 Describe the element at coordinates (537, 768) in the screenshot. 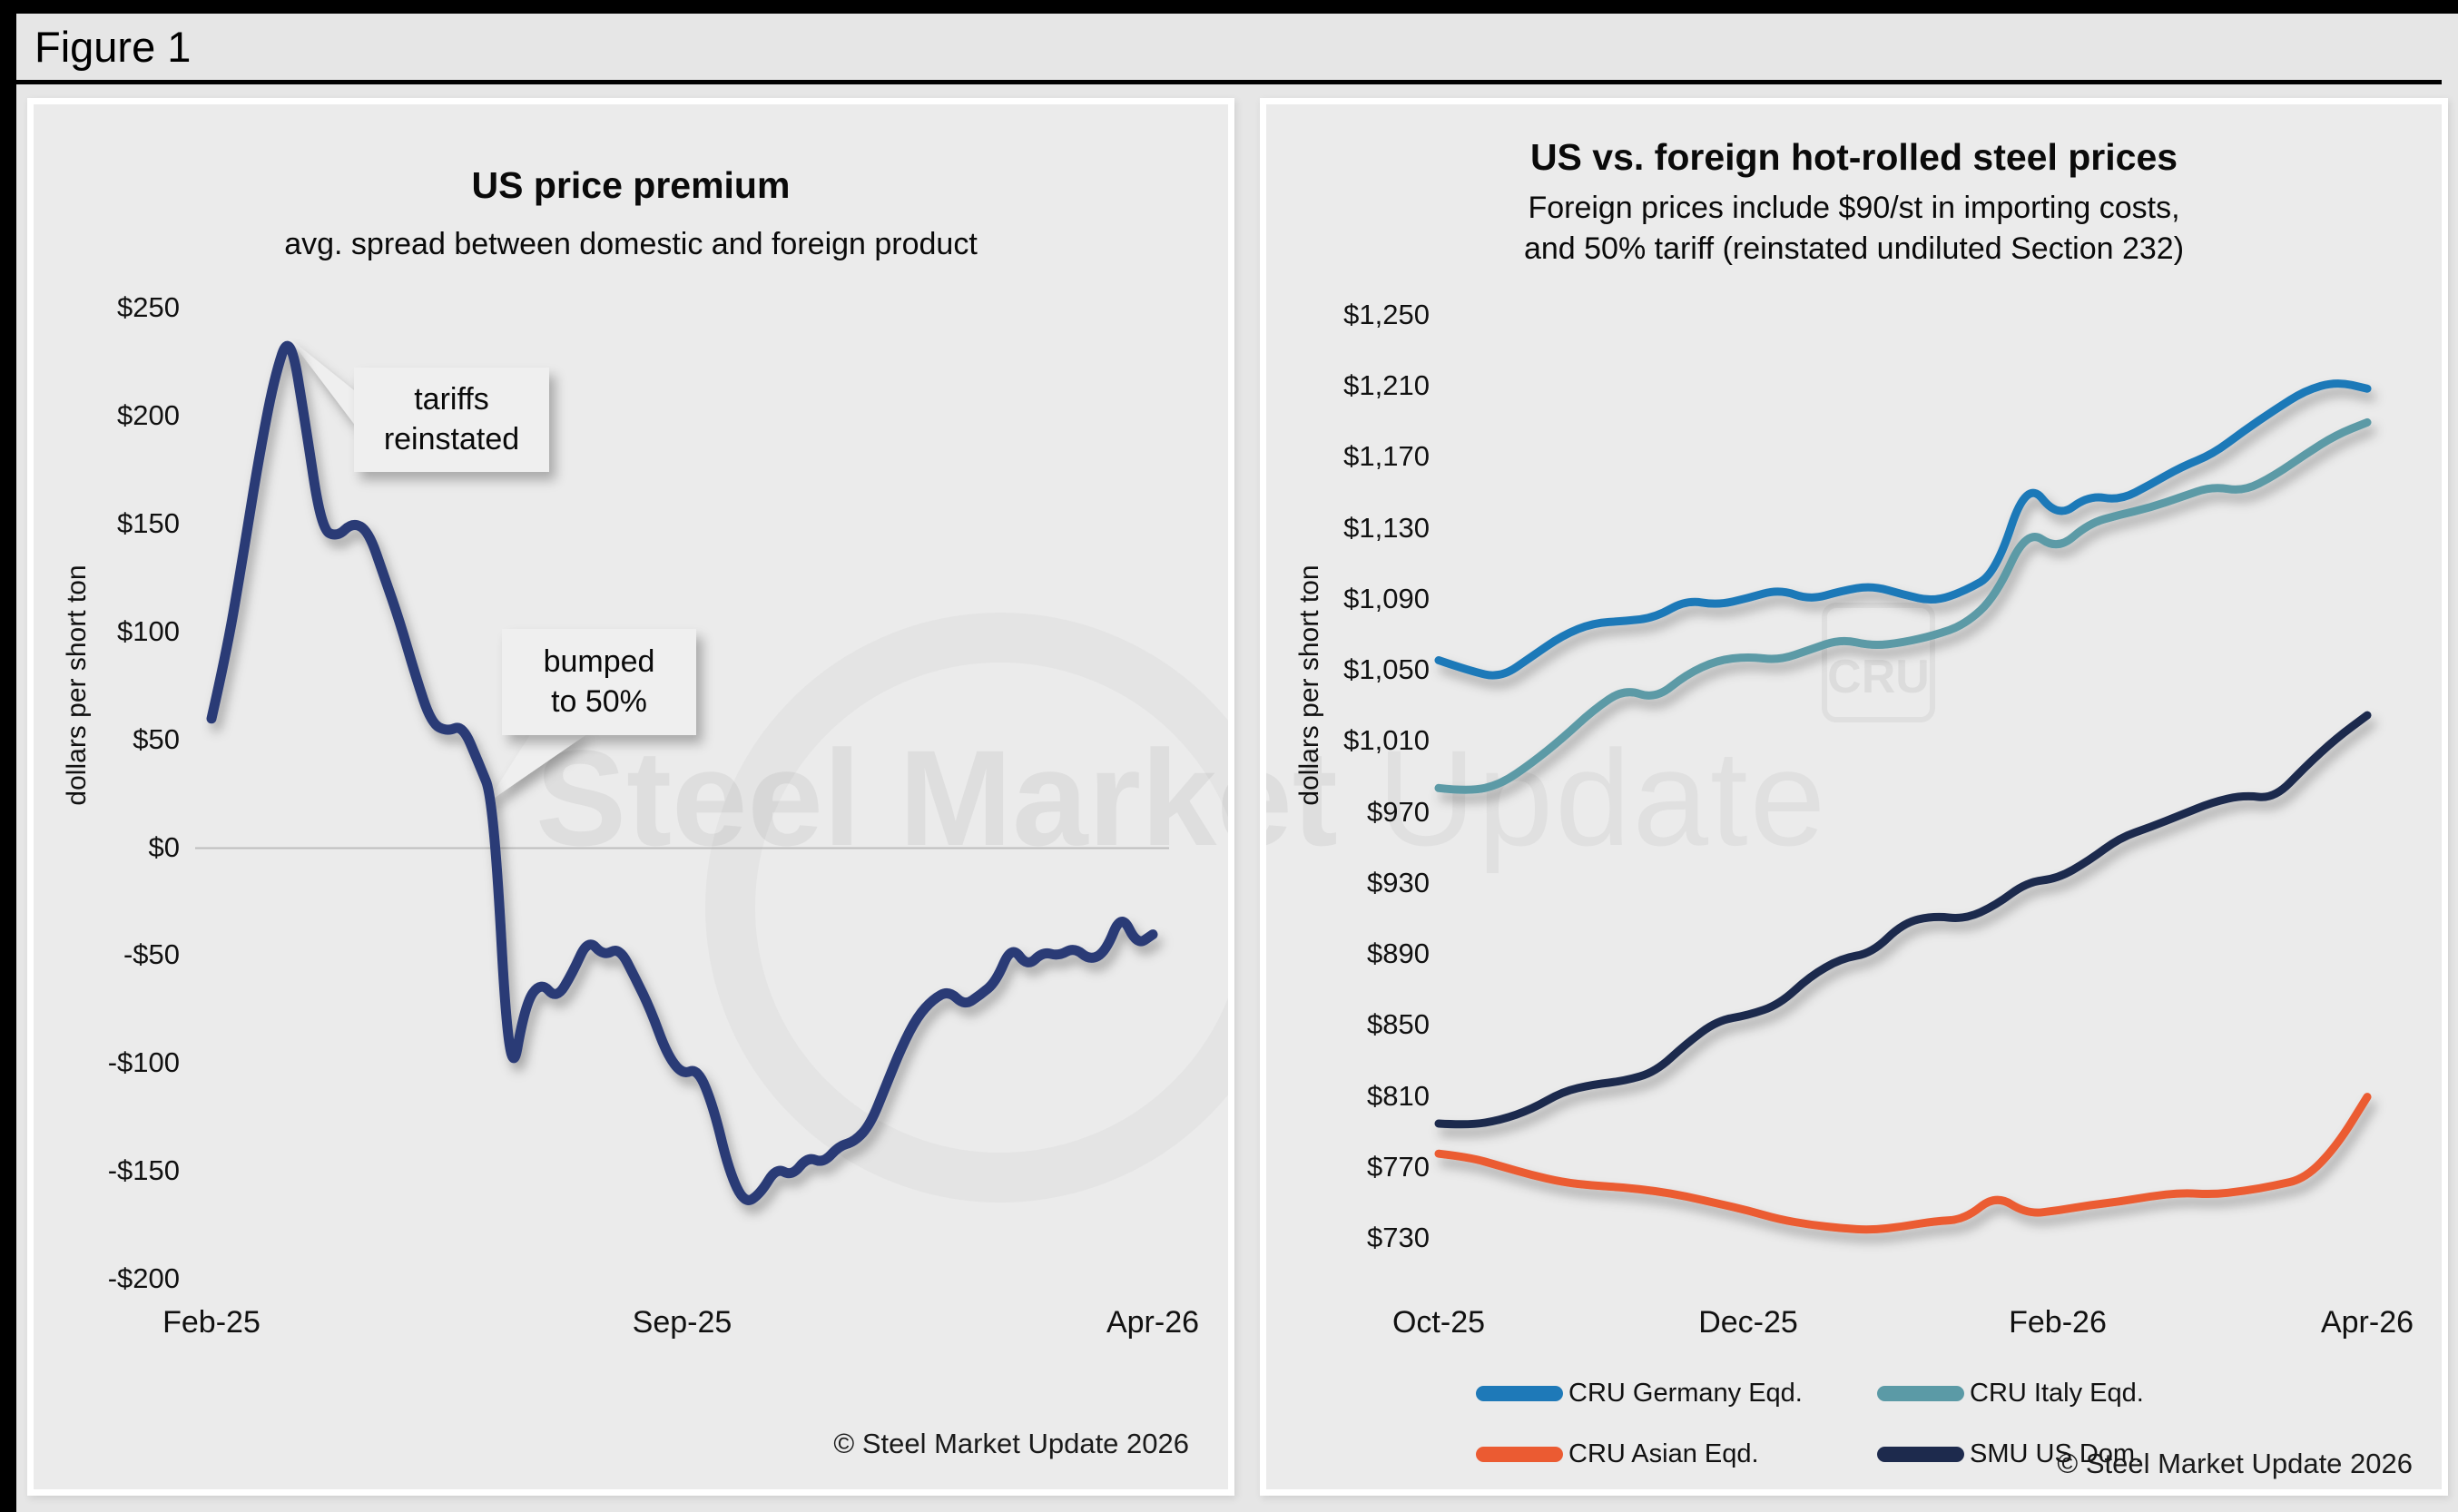

I see `bumped-annotation-leader` at that location.